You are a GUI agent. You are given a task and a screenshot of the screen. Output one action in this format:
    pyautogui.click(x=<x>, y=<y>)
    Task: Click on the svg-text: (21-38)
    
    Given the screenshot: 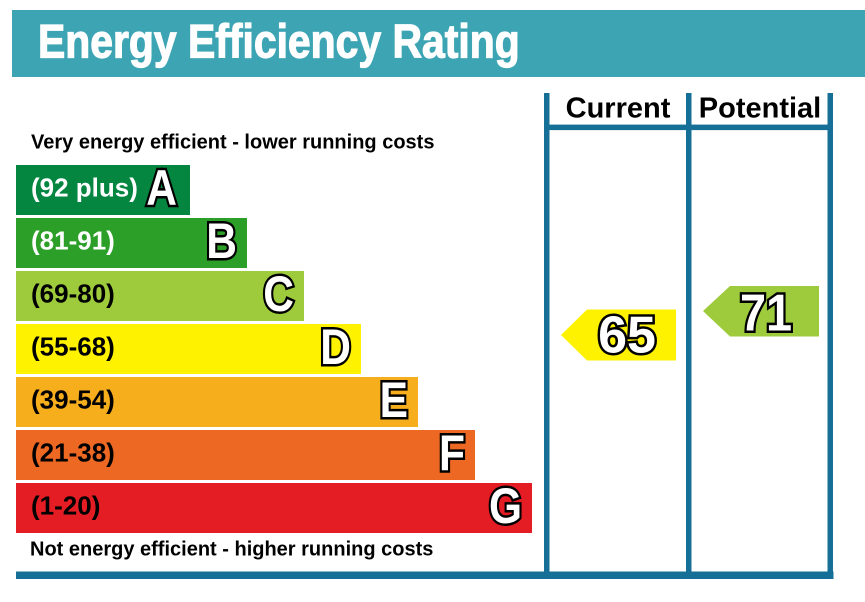 What is the action you would take?
    pyautogui.click(x=73, y=453)
    